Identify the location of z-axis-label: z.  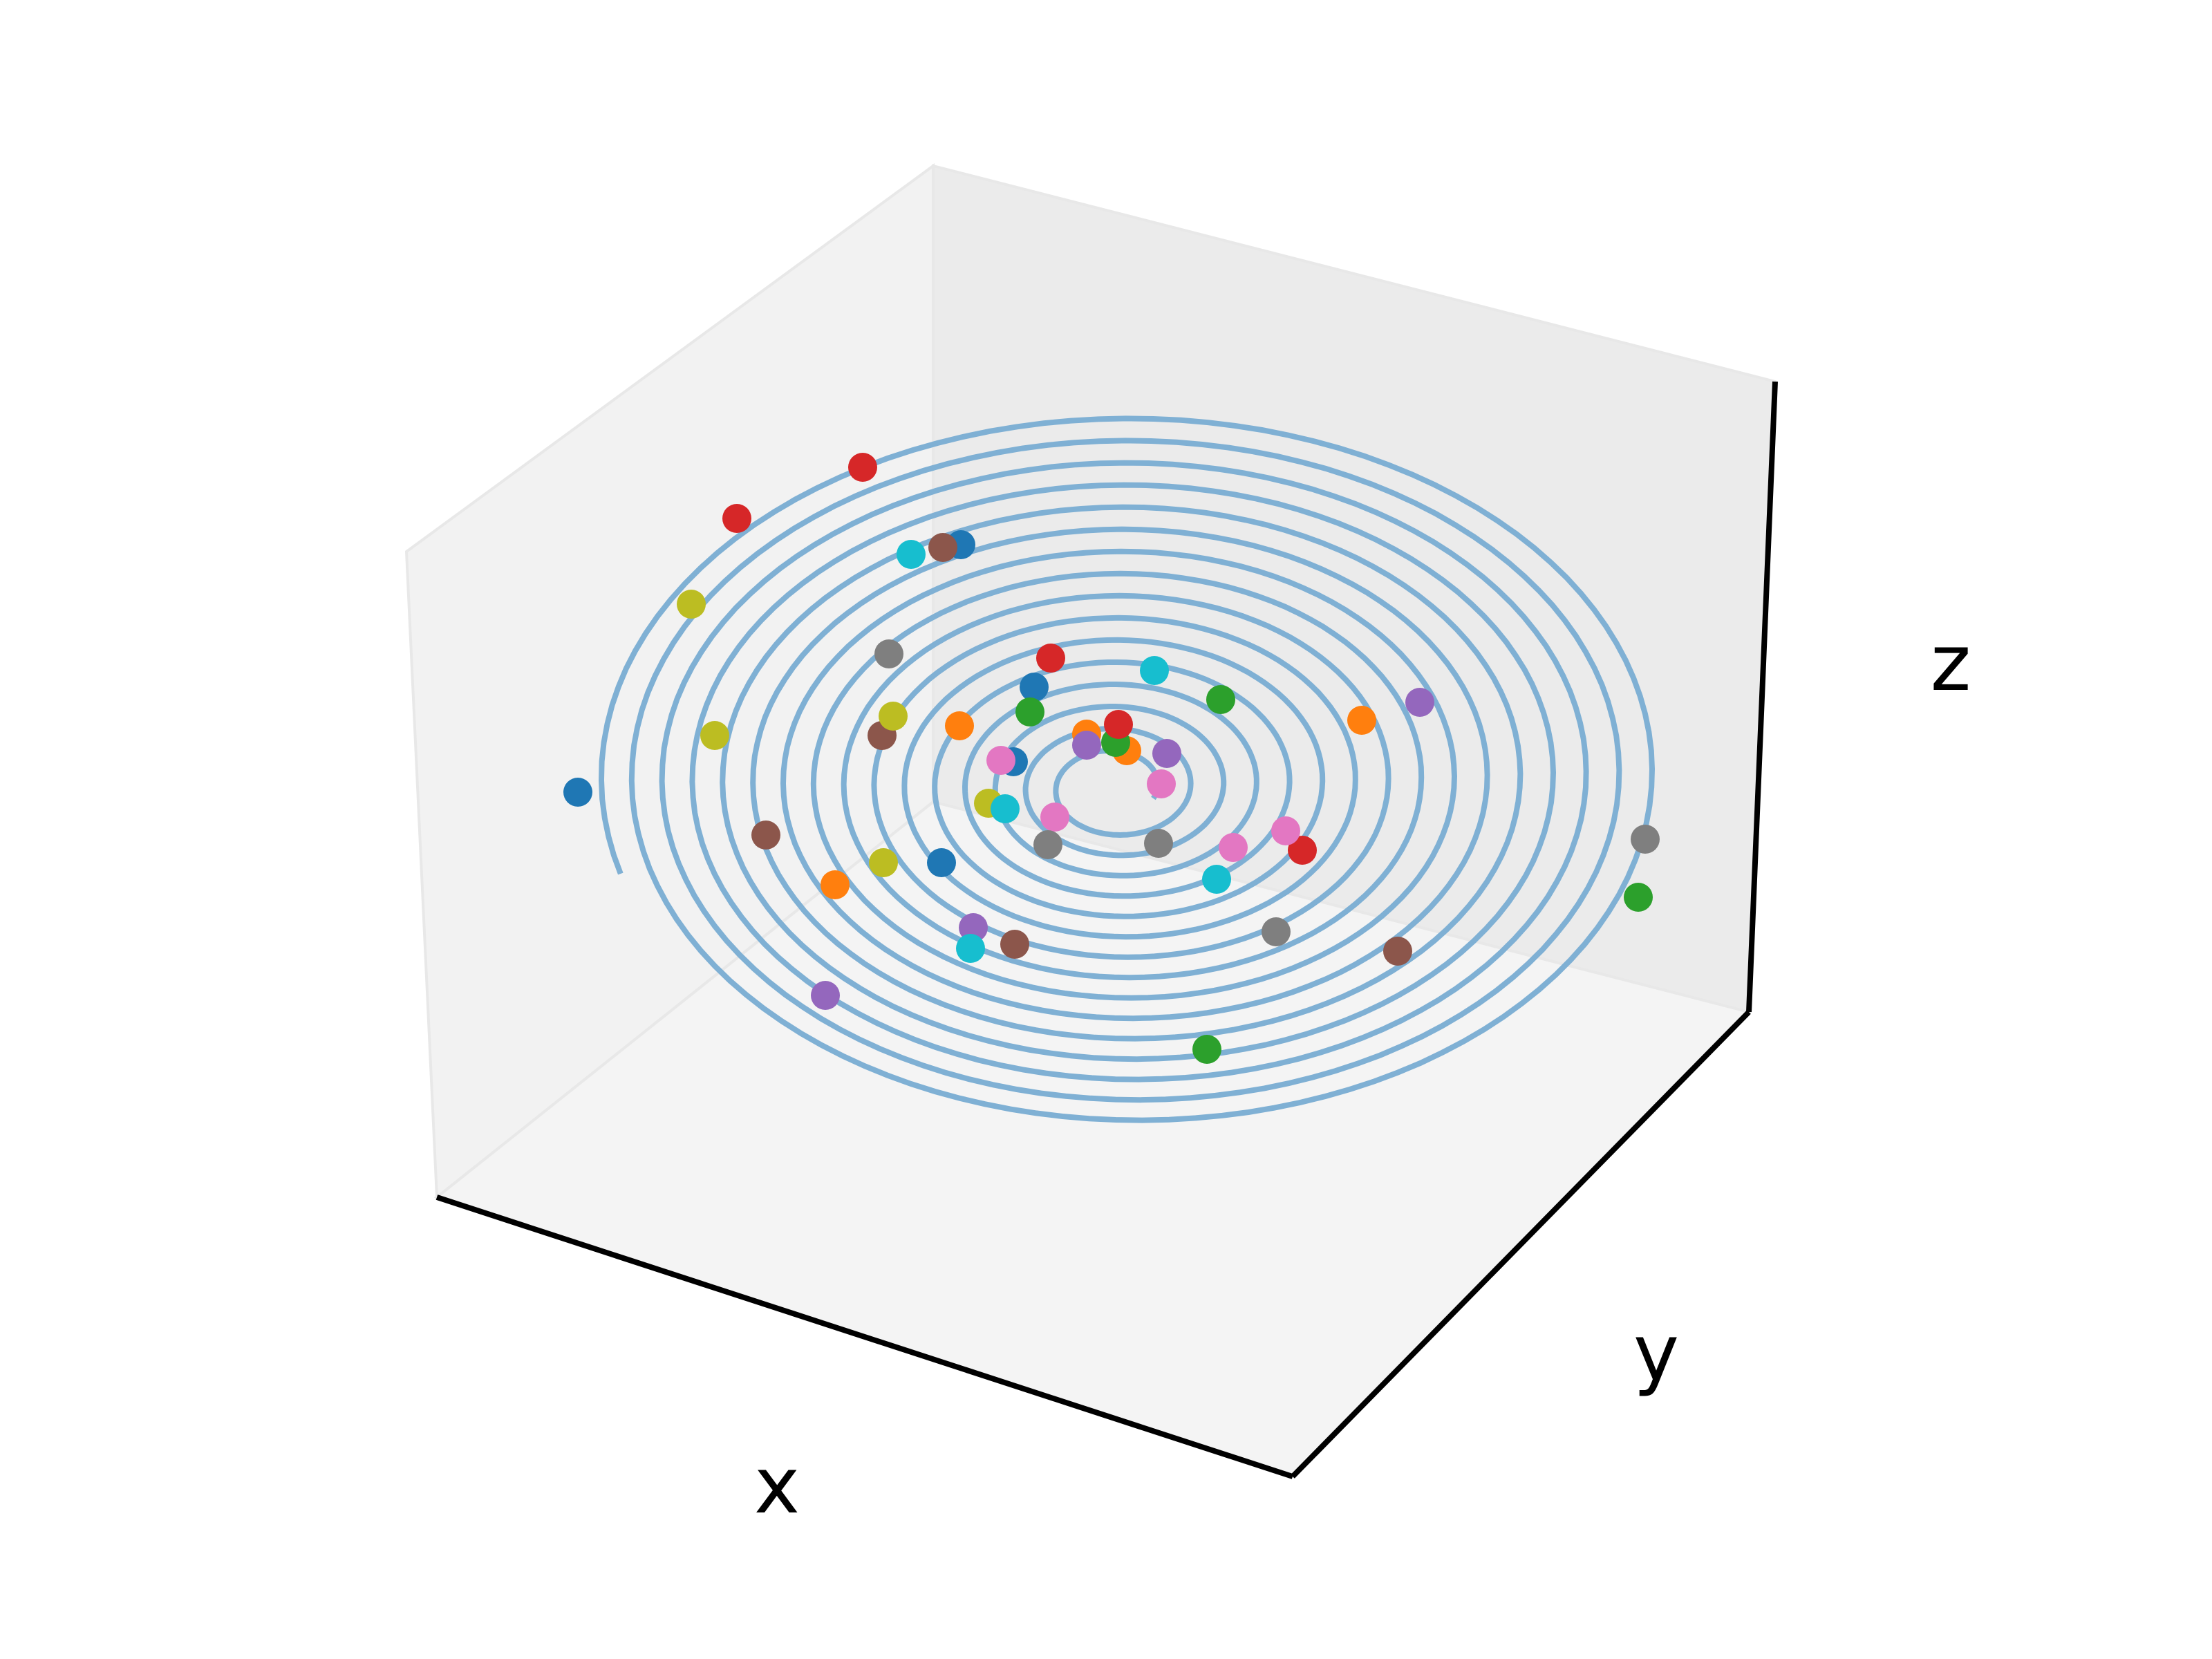
(1951, 664).